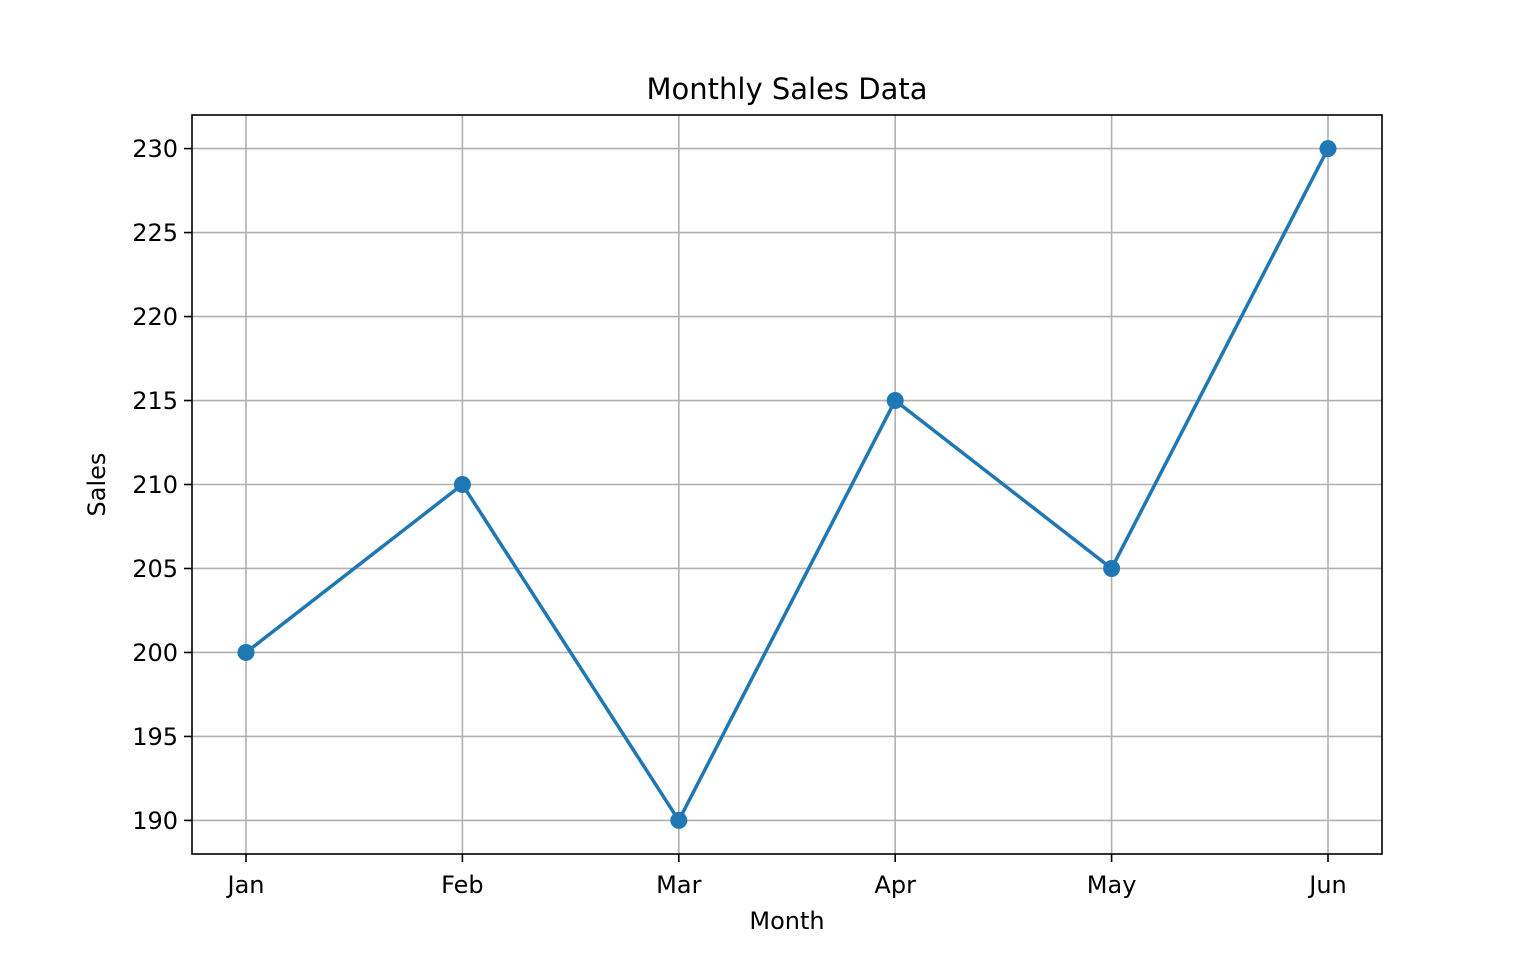 The width and height of the screenshot is (1536, 960). Describe the element at coordinates (786, 921) in the screenshot. I see `x-axis-label: Month` at that location.